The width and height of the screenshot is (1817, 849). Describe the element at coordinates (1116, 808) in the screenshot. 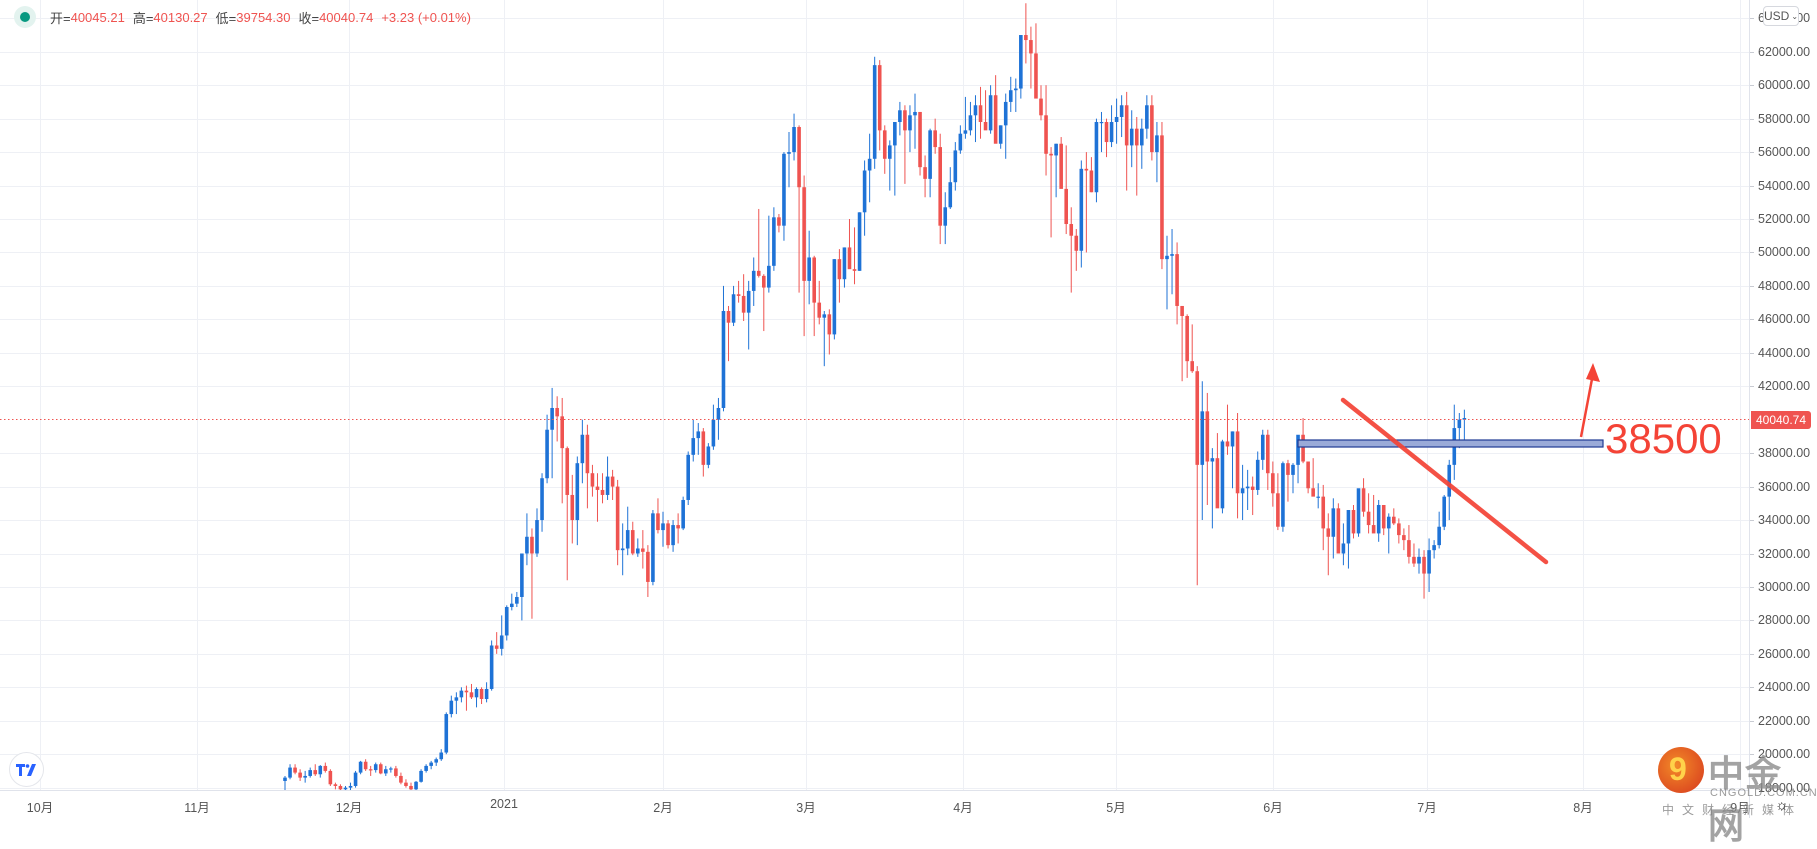

I see `time-tick-label: 5月` at that location.